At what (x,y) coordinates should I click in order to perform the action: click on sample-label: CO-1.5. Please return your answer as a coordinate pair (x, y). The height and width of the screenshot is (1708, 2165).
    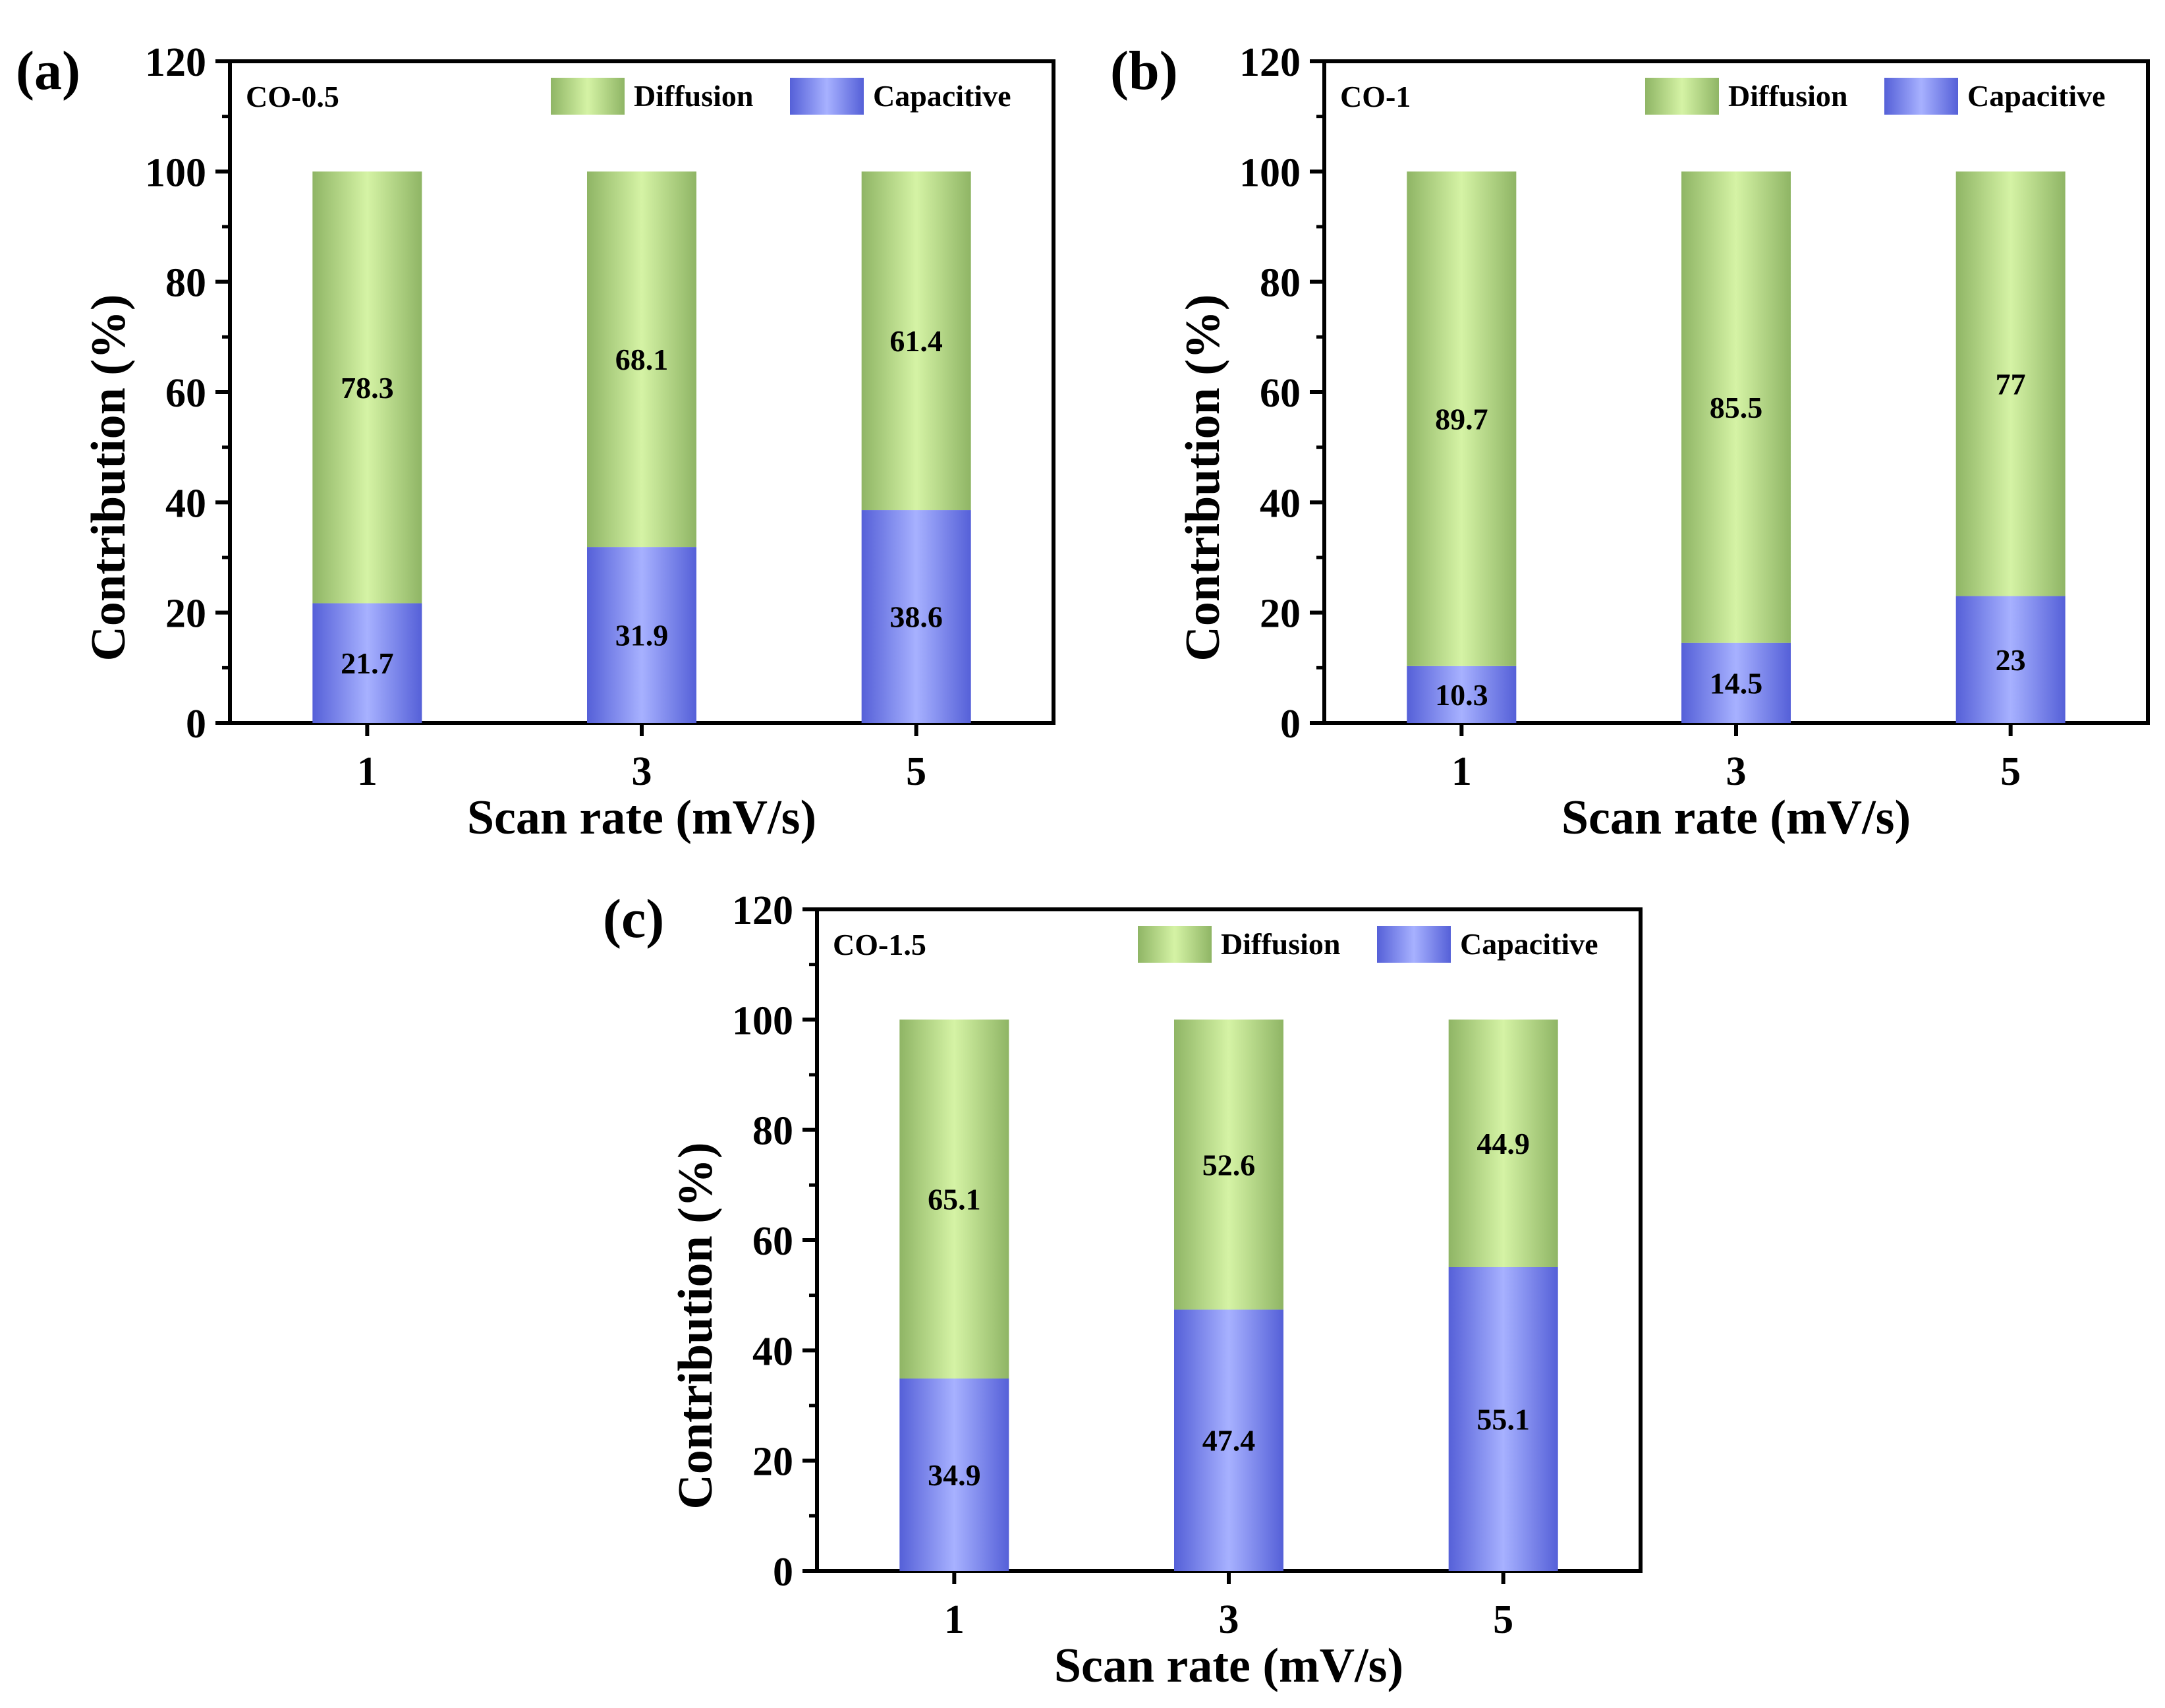
    Looking at the image, I should click on (879, 944).